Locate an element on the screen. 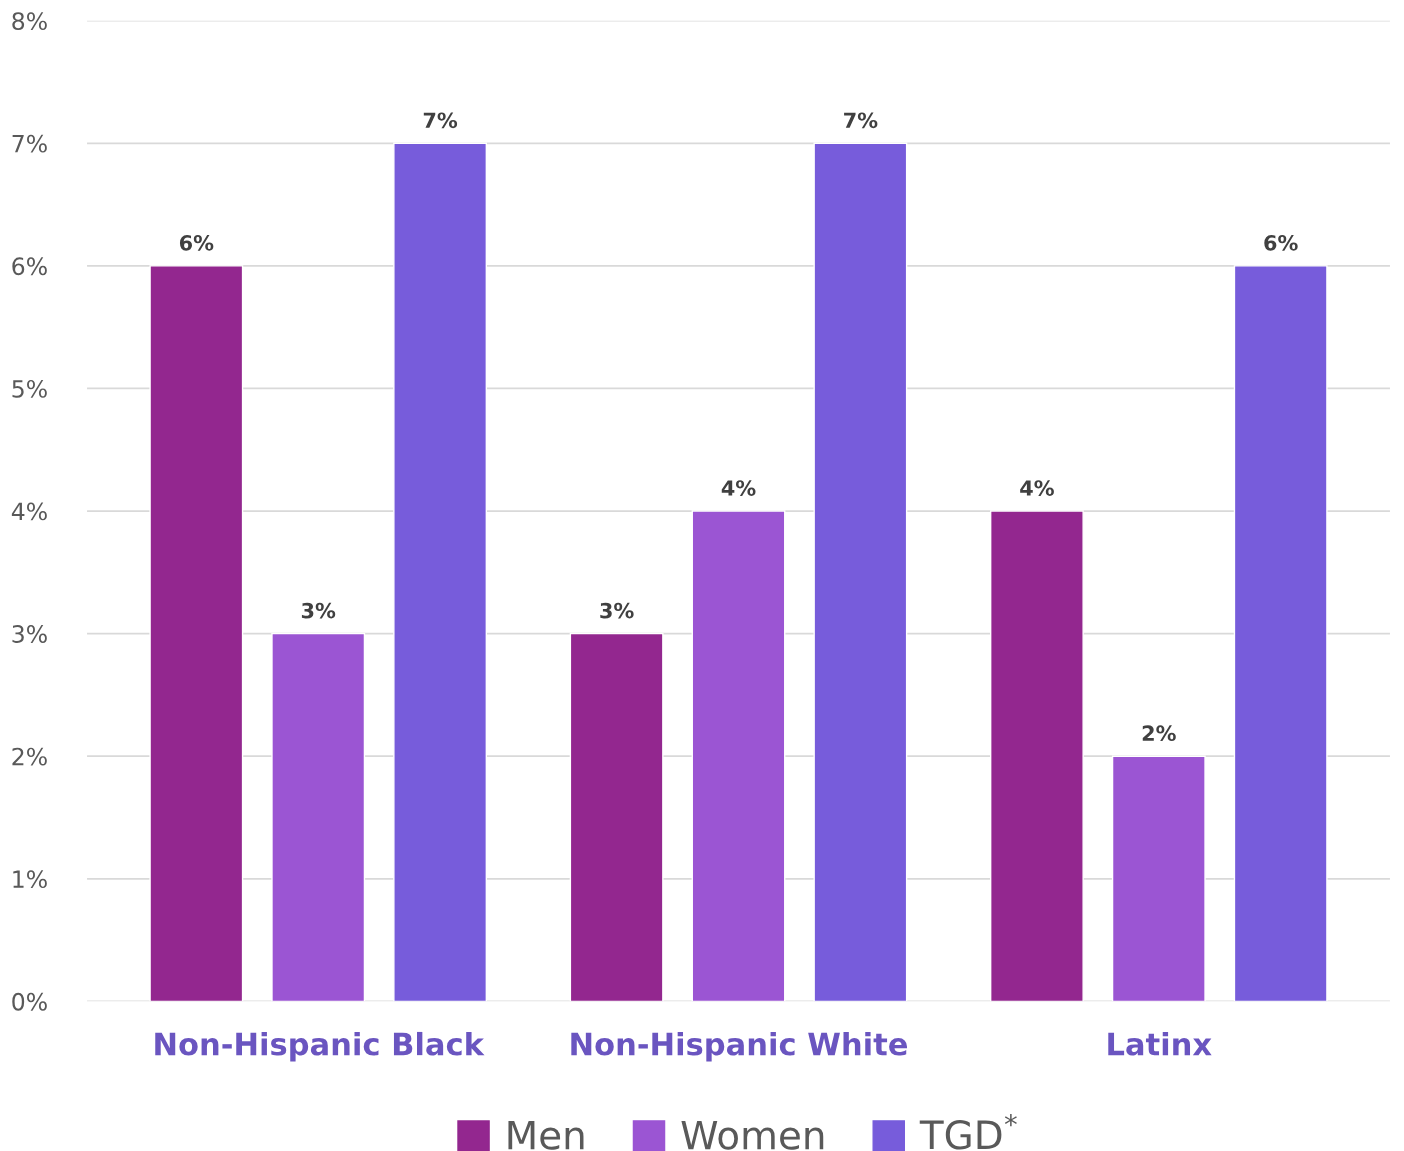 The width and height of the screenshot is (1404, 1151). y-tick-label: 2% is located at coordinates (29, 756).